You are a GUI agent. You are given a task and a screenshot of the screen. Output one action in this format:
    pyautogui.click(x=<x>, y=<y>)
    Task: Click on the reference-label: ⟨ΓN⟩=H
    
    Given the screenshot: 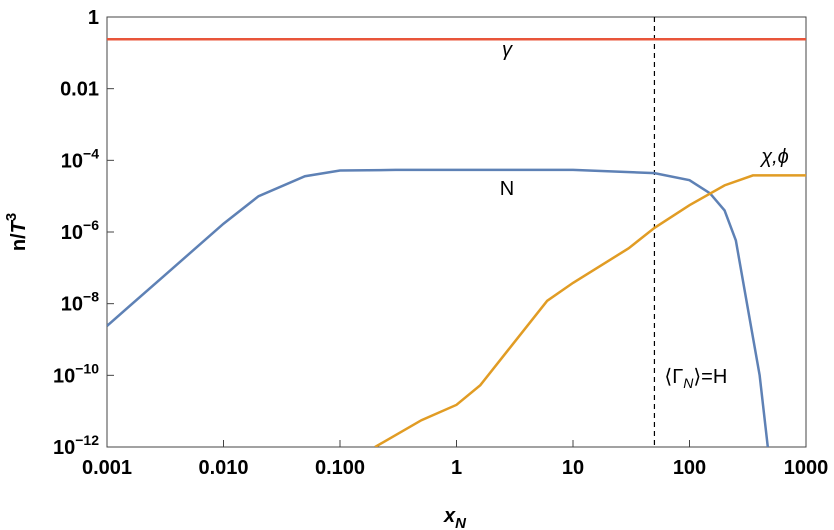 What is the action you would take?
    pyautogui.click(x=695, y=378)
    